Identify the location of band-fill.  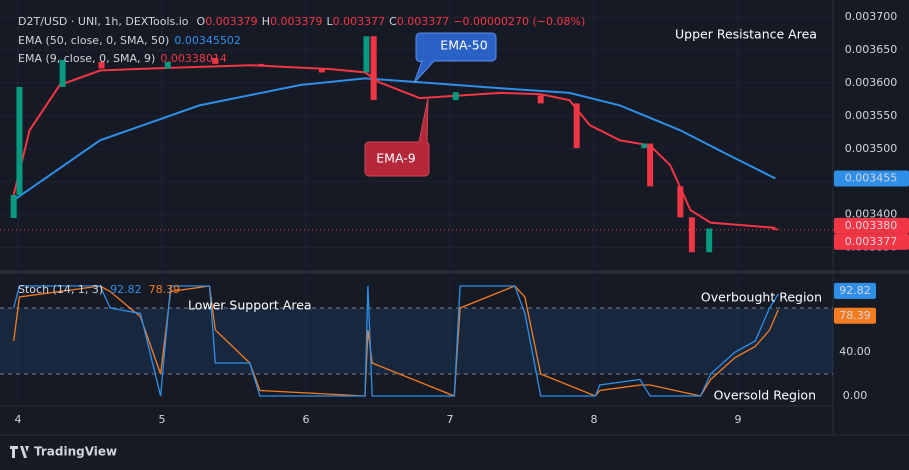
(416, 340).